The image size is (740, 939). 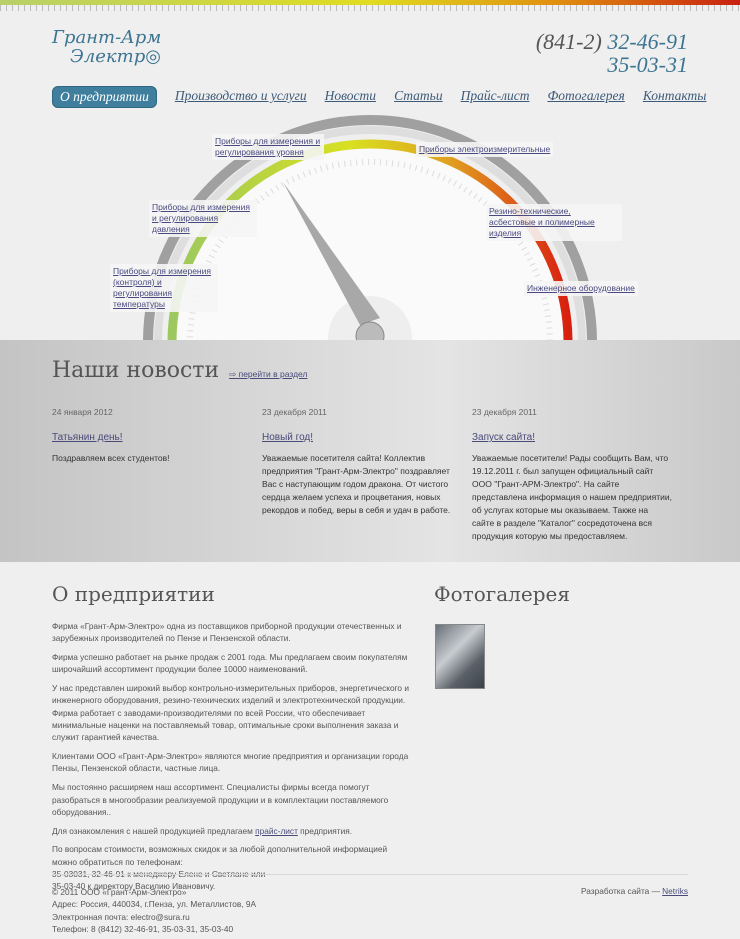 I want to click on news-goto-label: перейти в раздел, so click(x=273, y=374).